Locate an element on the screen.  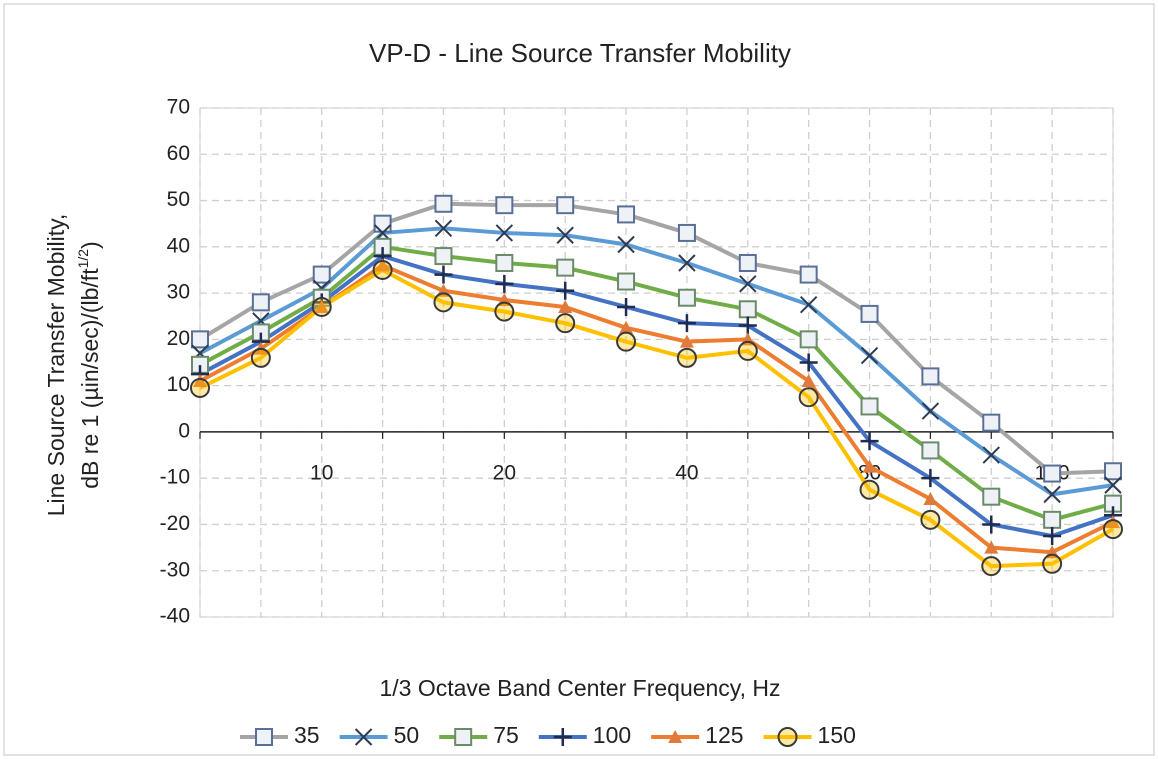
y-tick-label: 10 is located at coordinates (178, 384).